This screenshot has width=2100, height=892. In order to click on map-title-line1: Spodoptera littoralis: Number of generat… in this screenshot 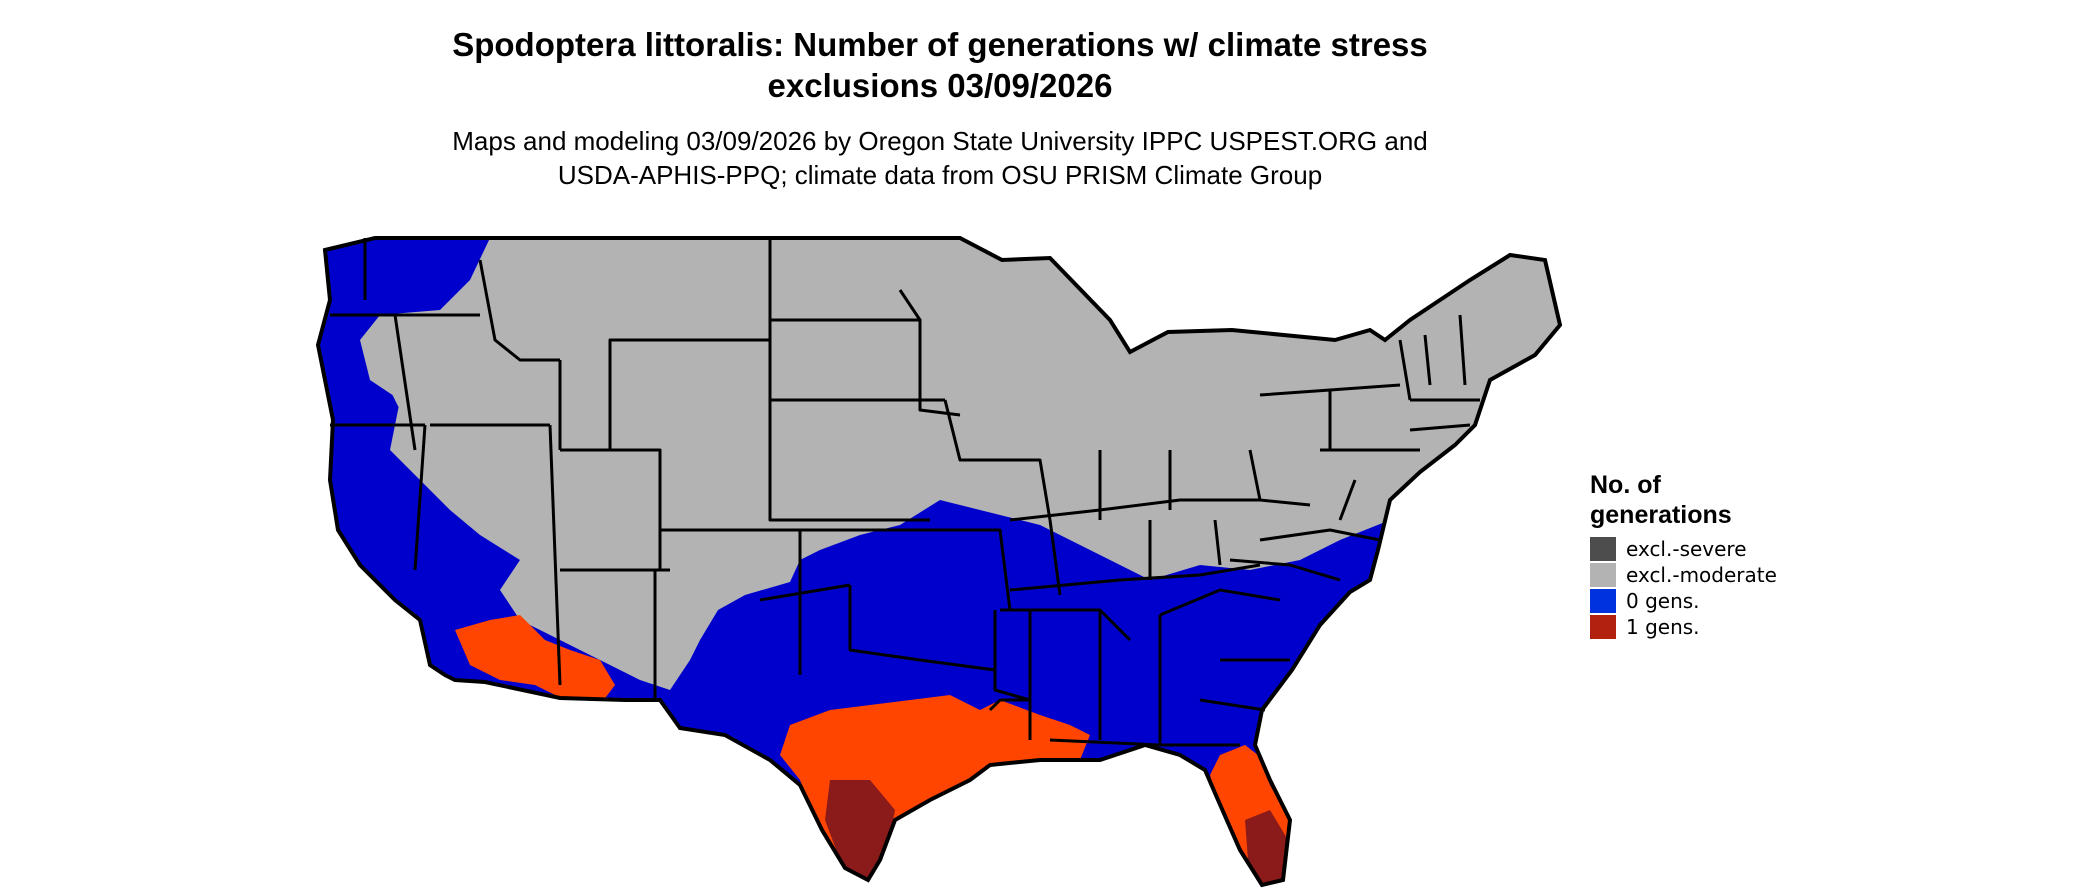, I will do `click(940, 44)`.